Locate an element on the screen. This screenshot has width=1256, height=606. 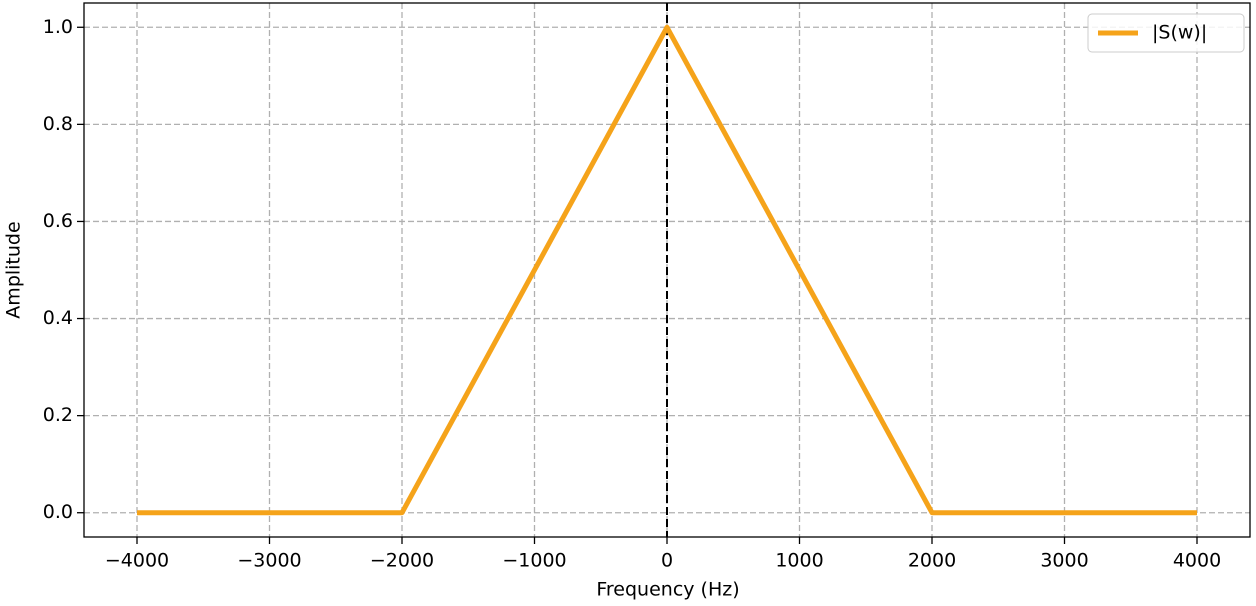
y-axis-label: Amplitude is located at coordinates (14, 269).